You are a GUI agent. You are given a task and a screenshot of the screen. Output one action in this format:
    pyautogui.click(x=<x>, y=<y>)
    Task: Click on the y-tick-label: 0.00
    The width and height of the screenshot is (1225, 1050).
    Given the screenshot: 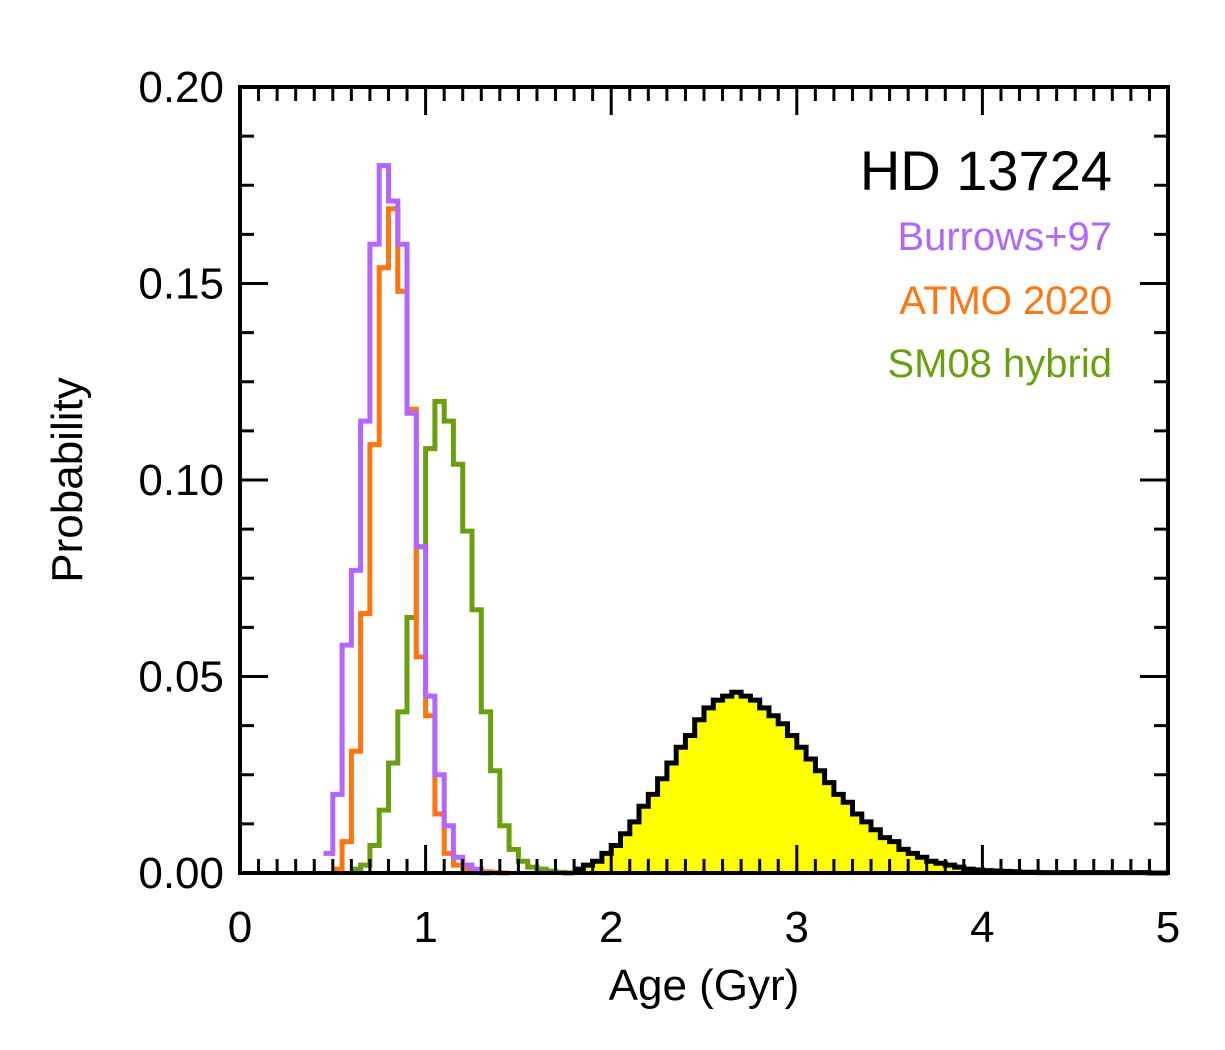 What is the action you would take?
    pyautogui.click(x=181, y=873)
    